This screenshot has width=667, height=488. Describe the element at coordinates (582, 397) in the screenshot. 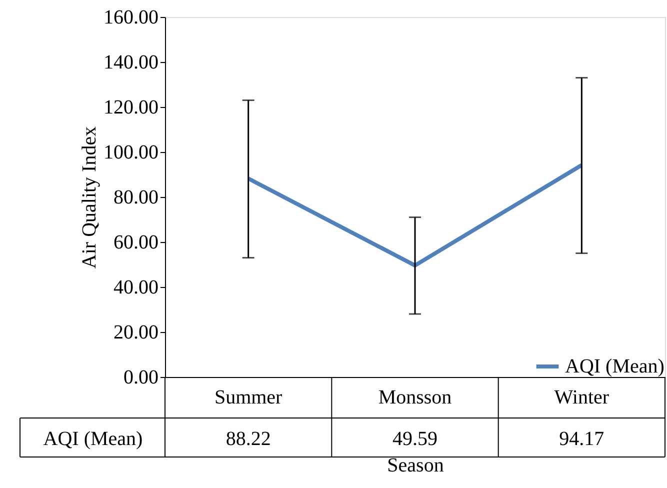

I see `x-tick-label: Winter` at that location.